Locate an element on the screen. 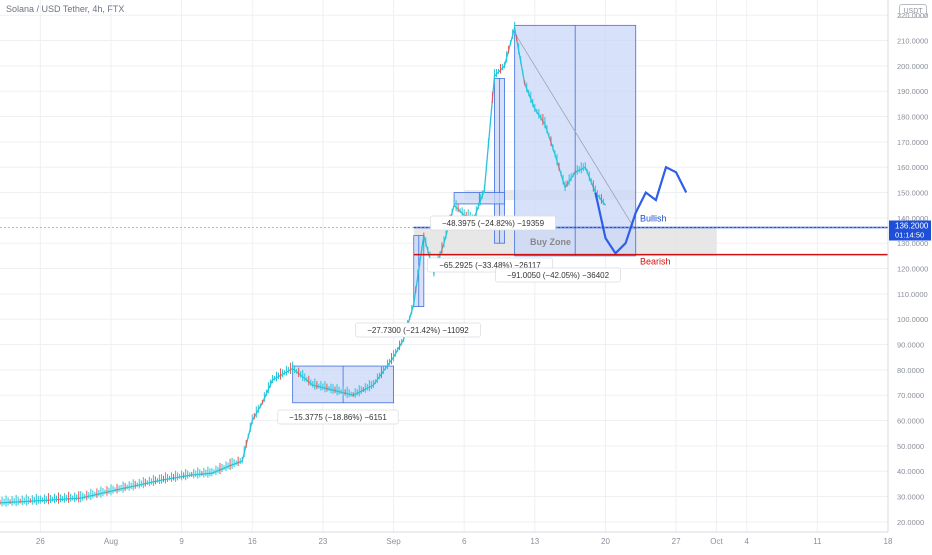  measure-label: −48.3975 (−24.82%) −19359 is located at coordinates (493, 223).